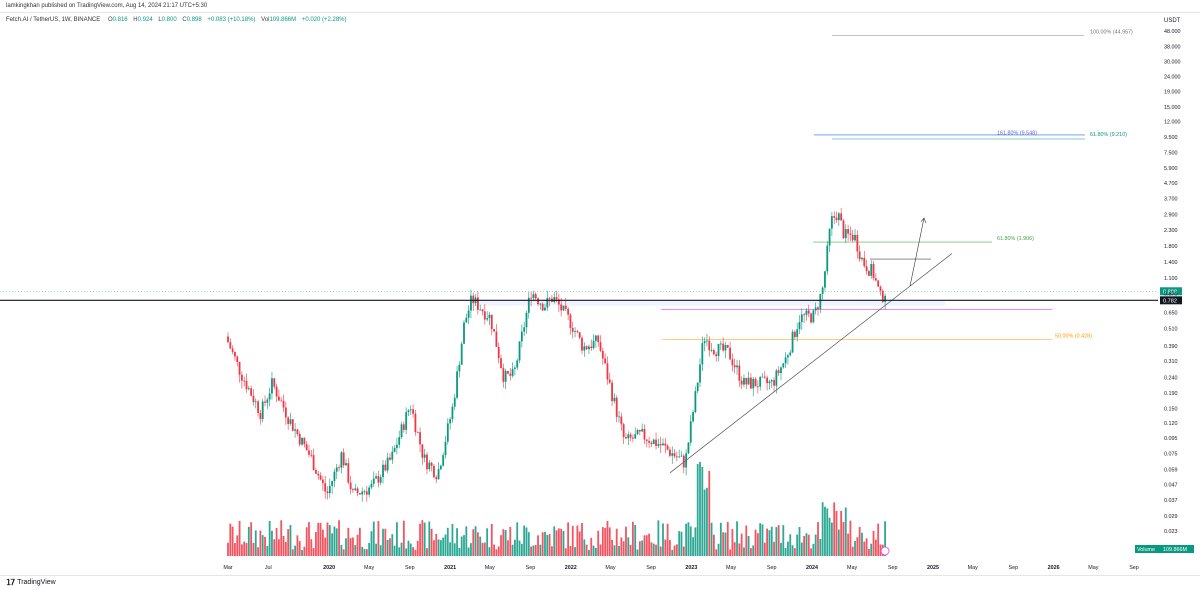 This screenshot has width=1200, height=590. Describe the element at coordinates (1175, 550) in the screenshot. I see `volume-value-label: 109.866M` at that location.